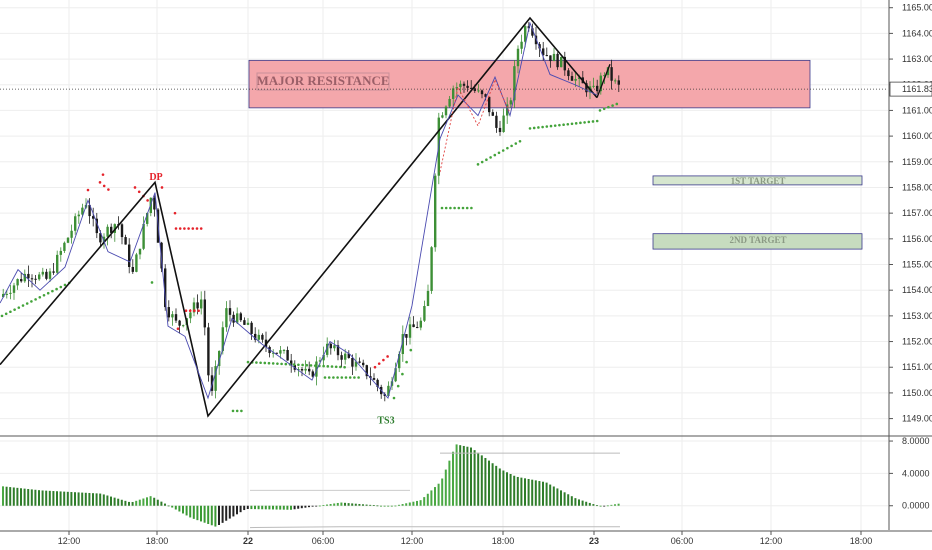  Describe the element at coordinates (917, 187) in the screenshot. I see `price-tick-label: 1158.00` at that location.